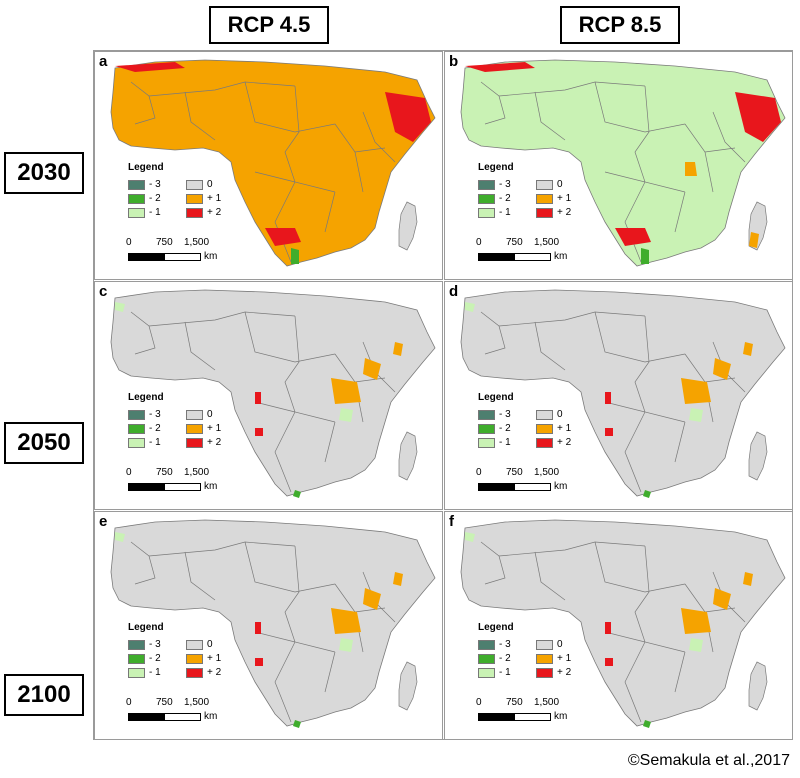 The height and width of the screenshot is (778, 800). Describe the element at coordinates (103, 521) in the screenshot. I see `panel-letter: e` at that location.